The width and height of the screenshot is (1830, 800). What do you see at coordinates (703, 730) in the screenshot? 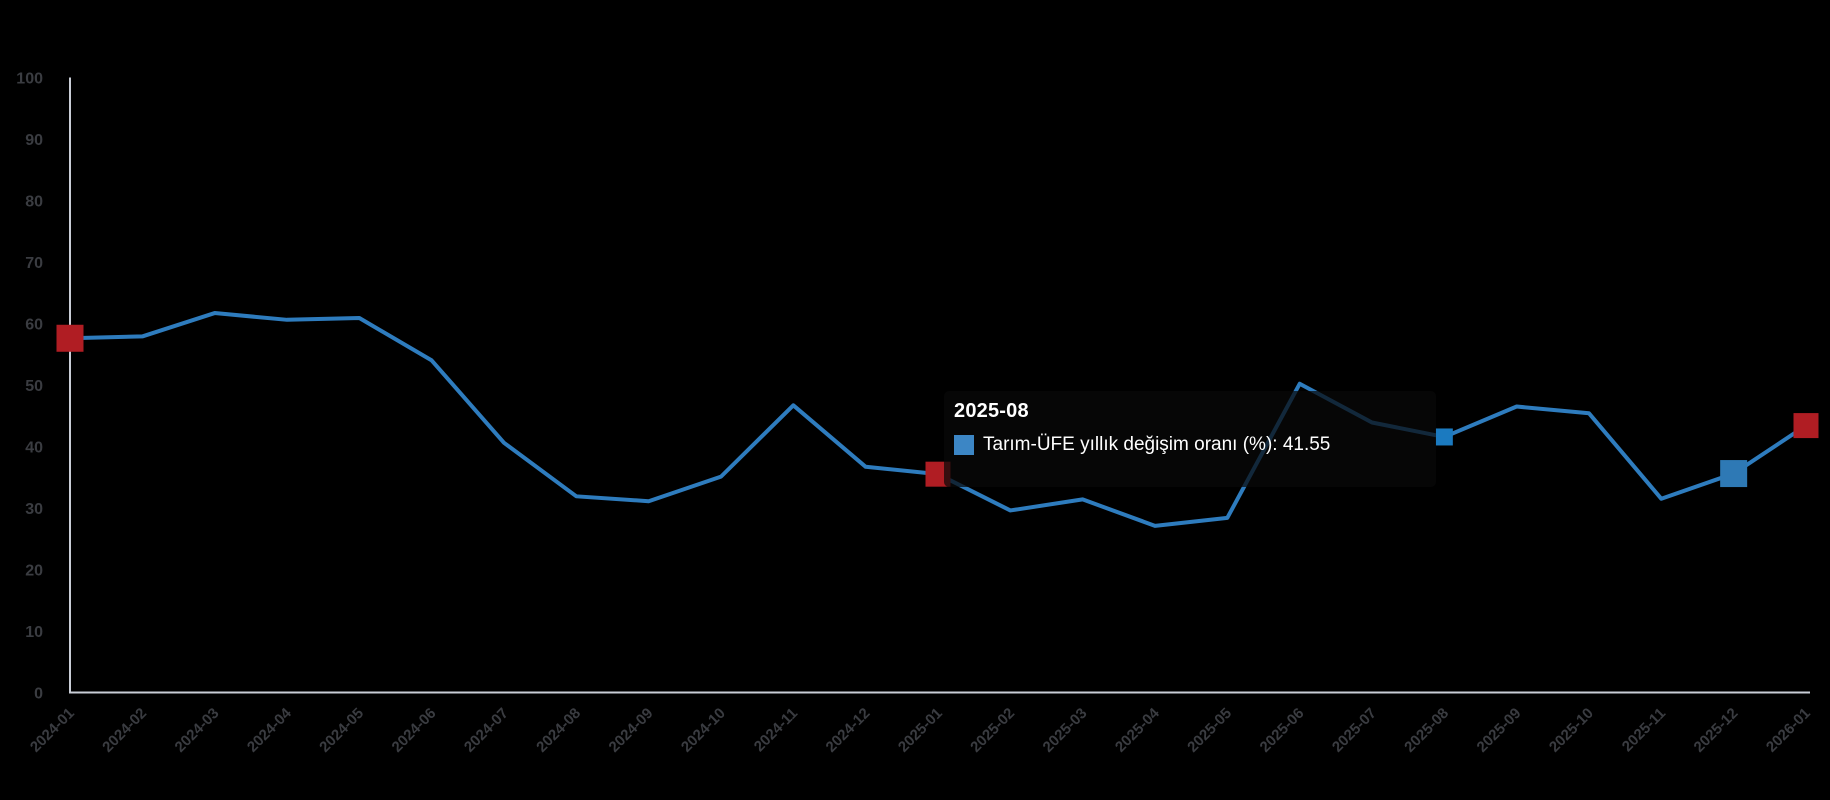
I see `x-tick-label: 2024-10` at bounding box center [703, 730].